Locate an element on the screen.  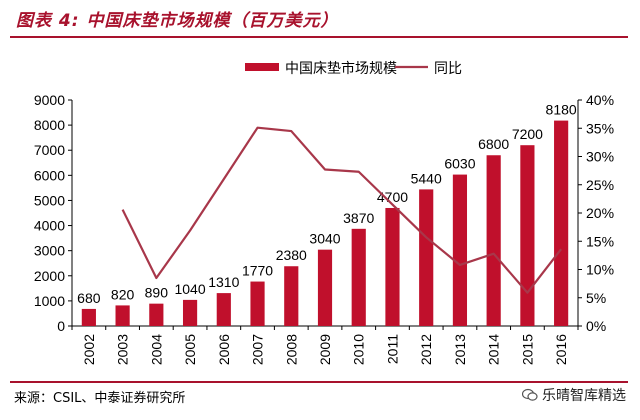
bar-value-label: 6030 is located at coordinates (459, 164).